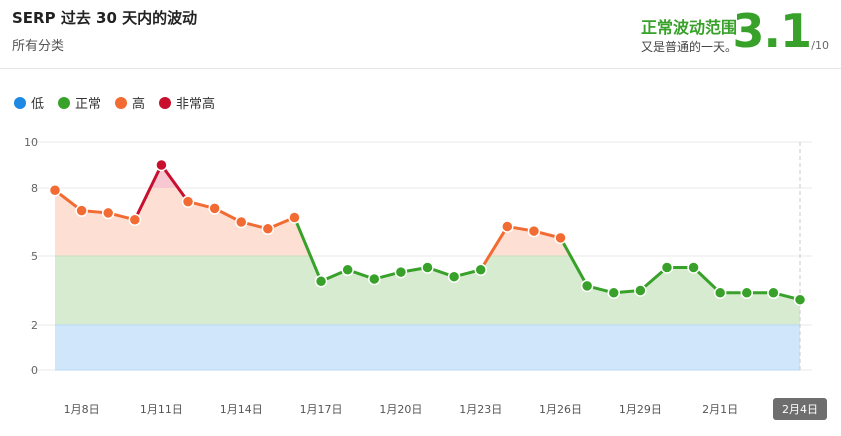 The width and height of the screenshot is (841, 436). Describe the element at coordinates (427, 347) in the screenshot. I see `band-低` at that location.